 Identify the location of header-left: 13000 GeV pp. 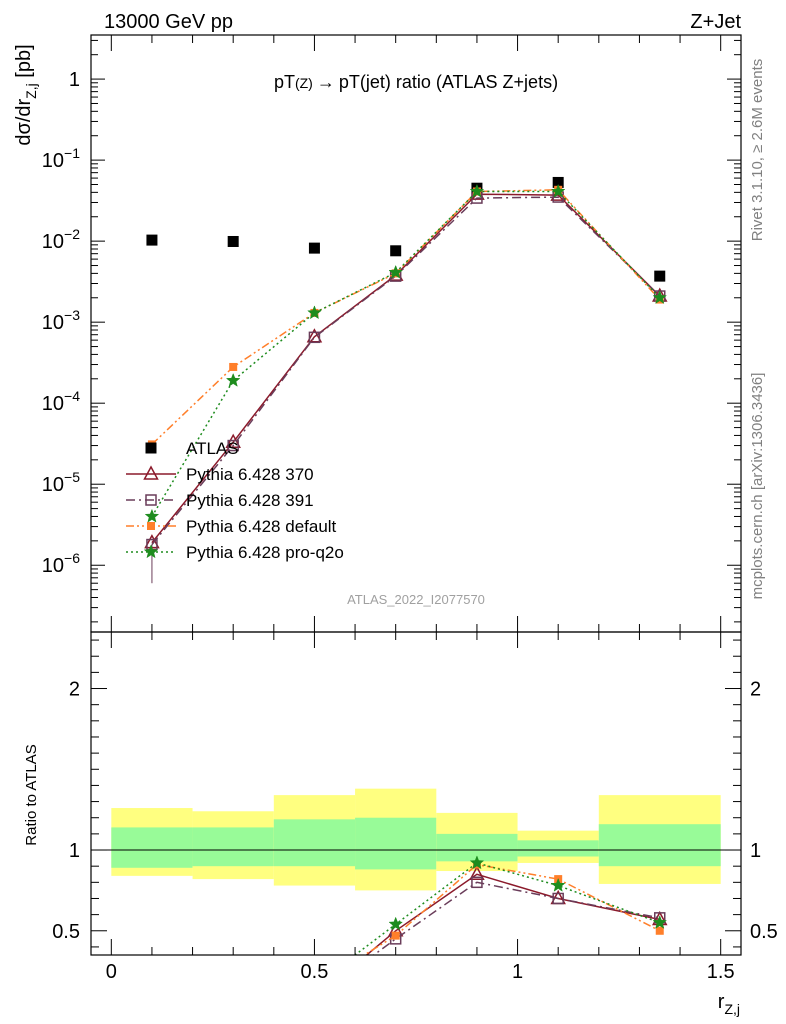
(168, 22).